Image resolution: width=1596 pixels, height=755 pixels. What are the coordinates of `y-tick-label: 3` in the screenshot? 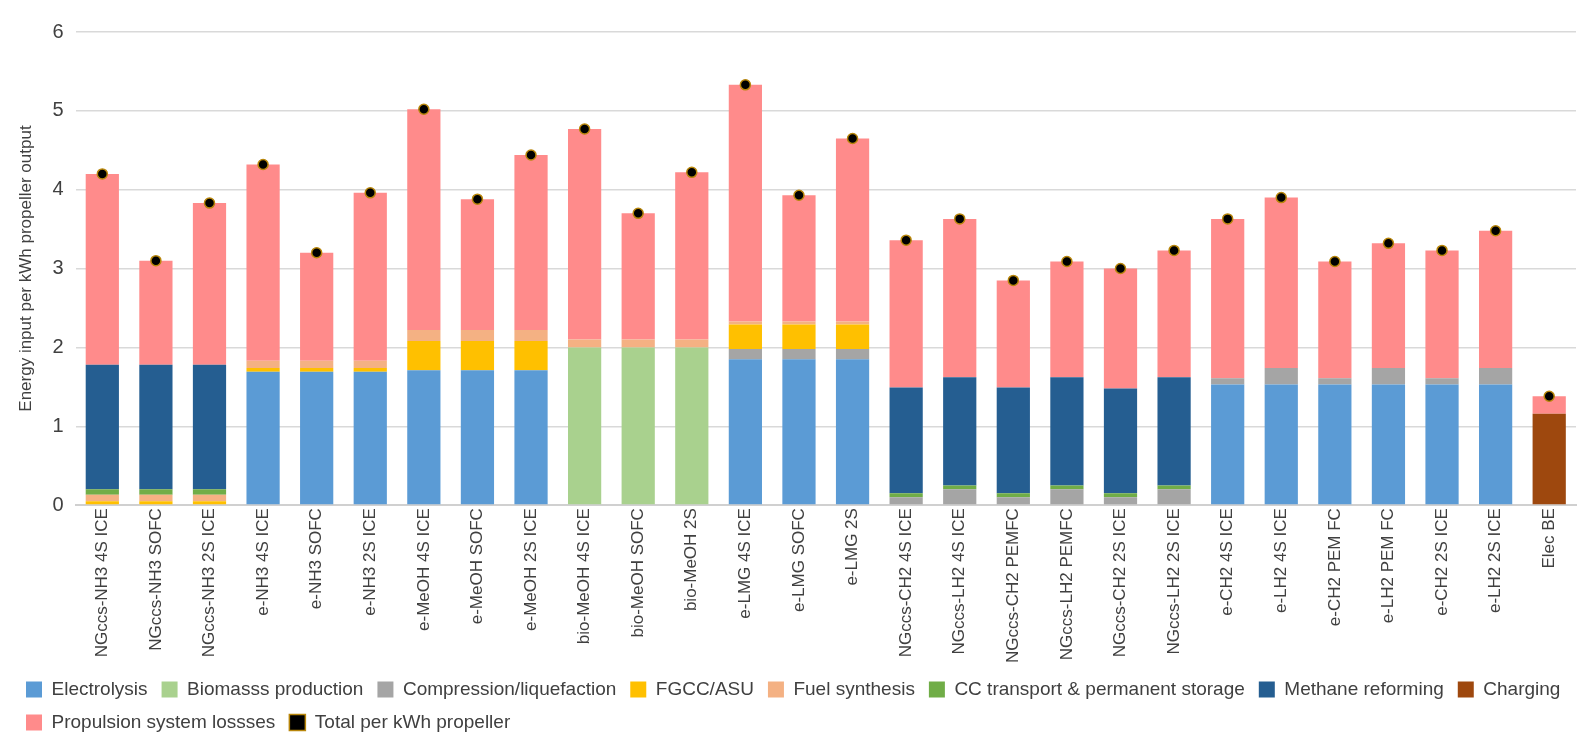 It's located at (58, 267).